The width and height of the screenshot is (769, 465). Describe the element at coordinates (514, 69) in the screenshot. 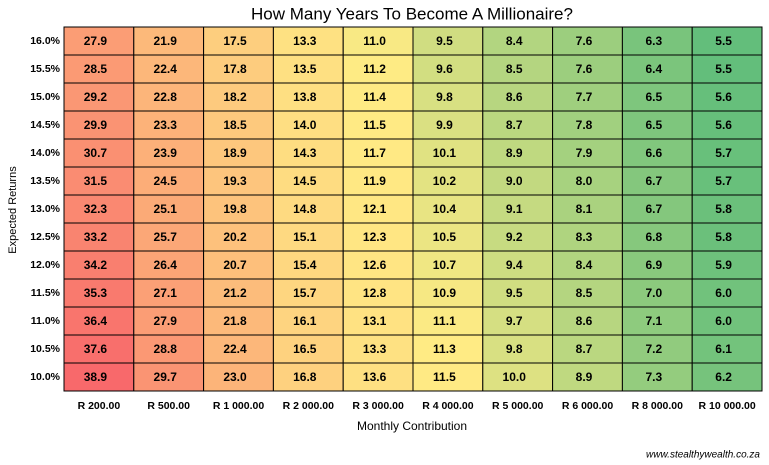

I see `cell-value: 8.5` at that location.